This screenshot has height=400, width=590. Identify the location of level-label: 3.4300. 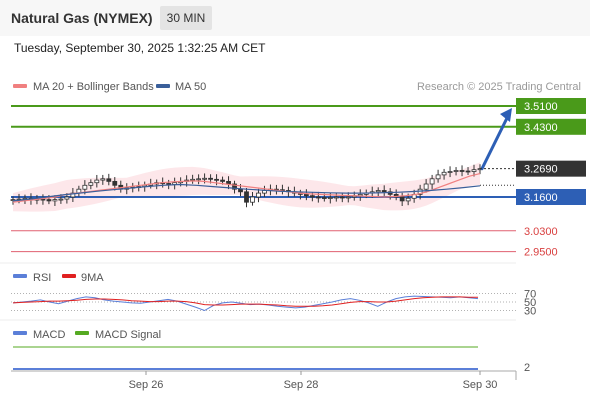
(541, 128).